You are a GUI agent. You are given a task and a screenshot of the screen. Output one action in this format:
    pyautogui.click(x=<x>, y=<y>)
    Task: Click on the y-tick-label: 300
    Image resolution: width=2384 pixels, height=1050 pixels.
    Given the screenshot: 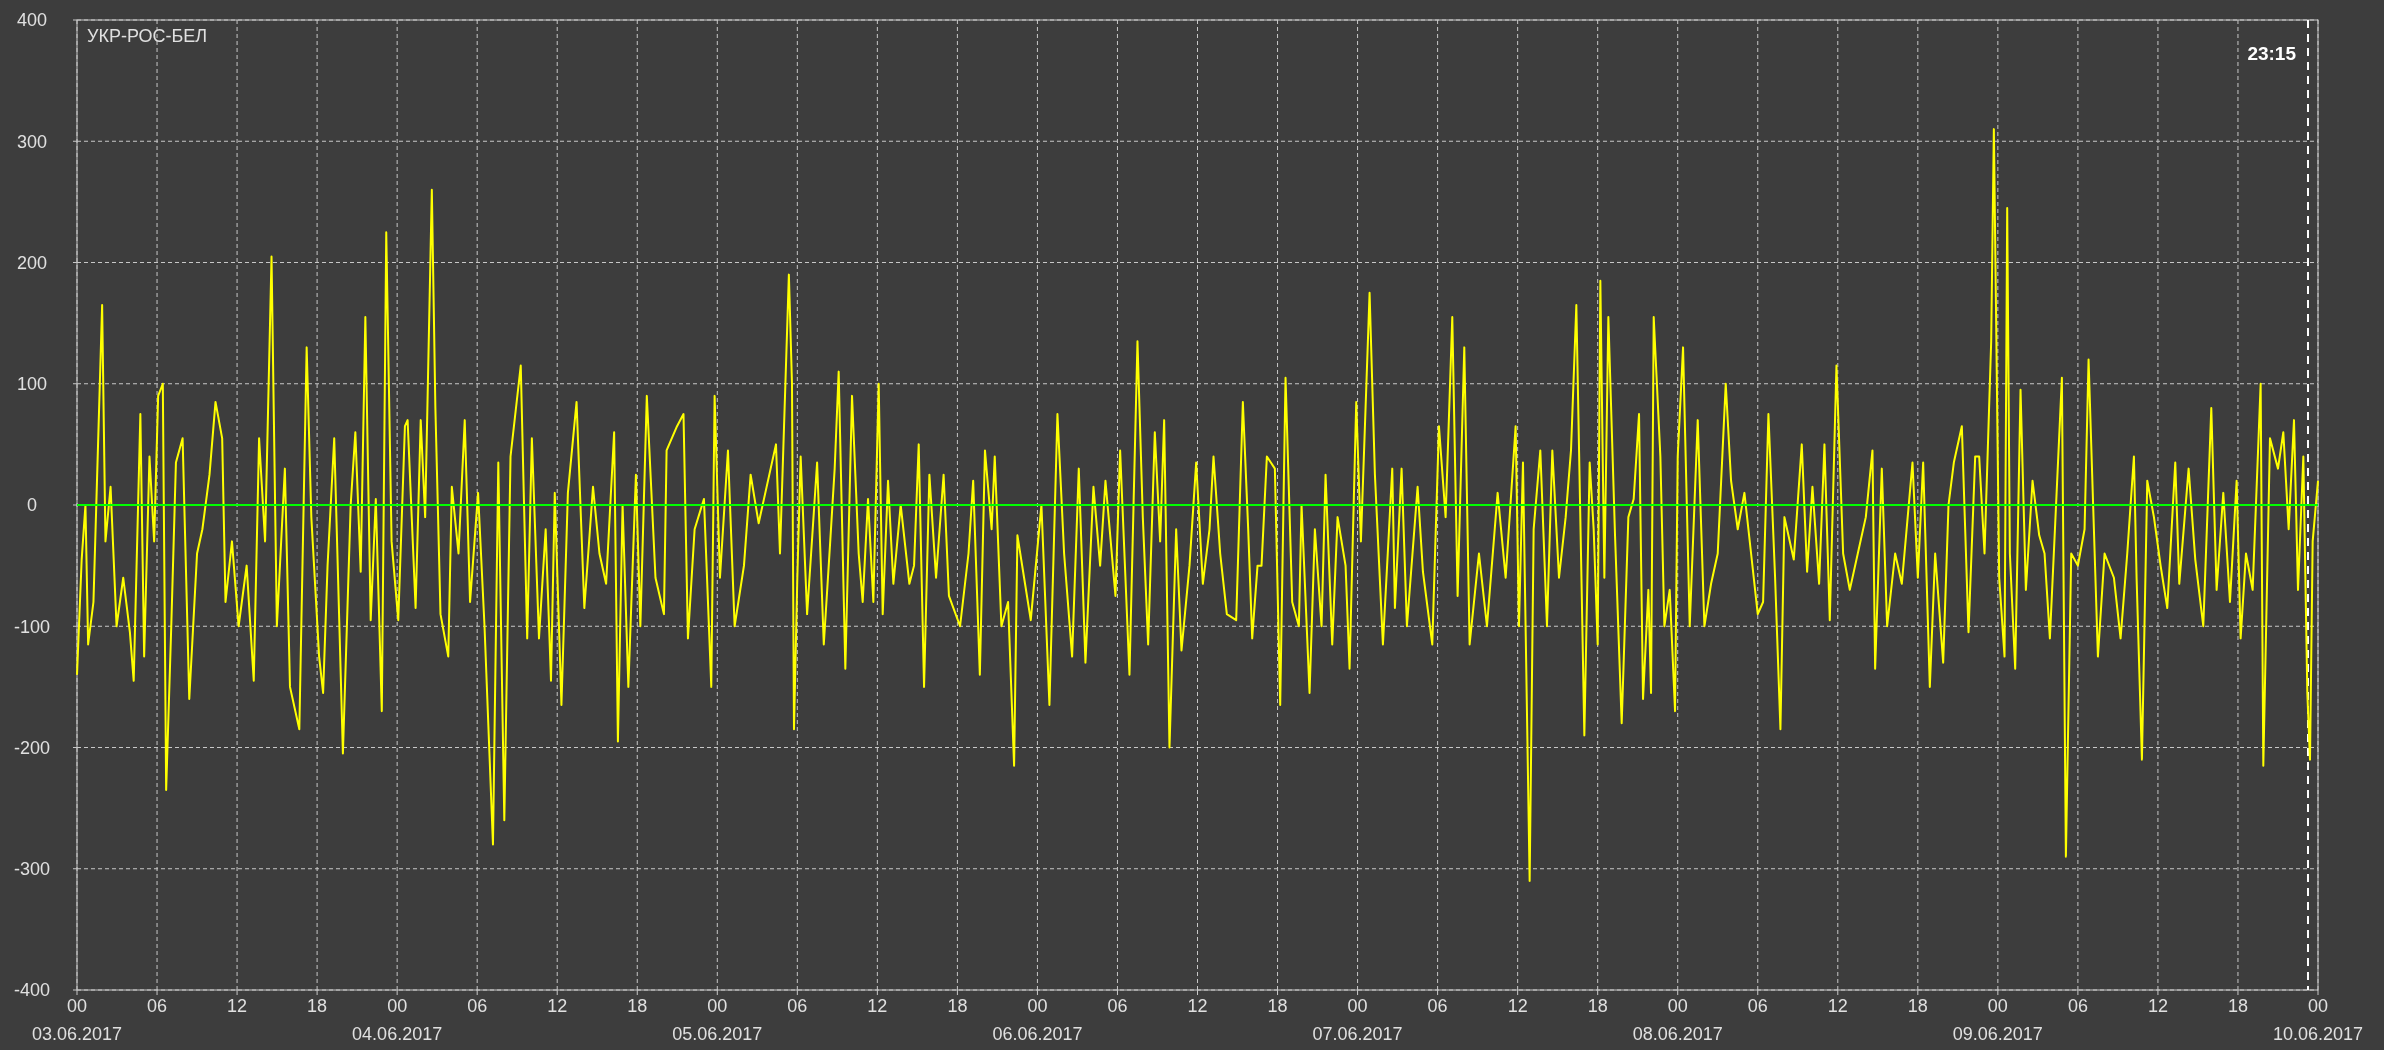 What is the action you would take?
    pyautogui.click(x=32, y=141)
    